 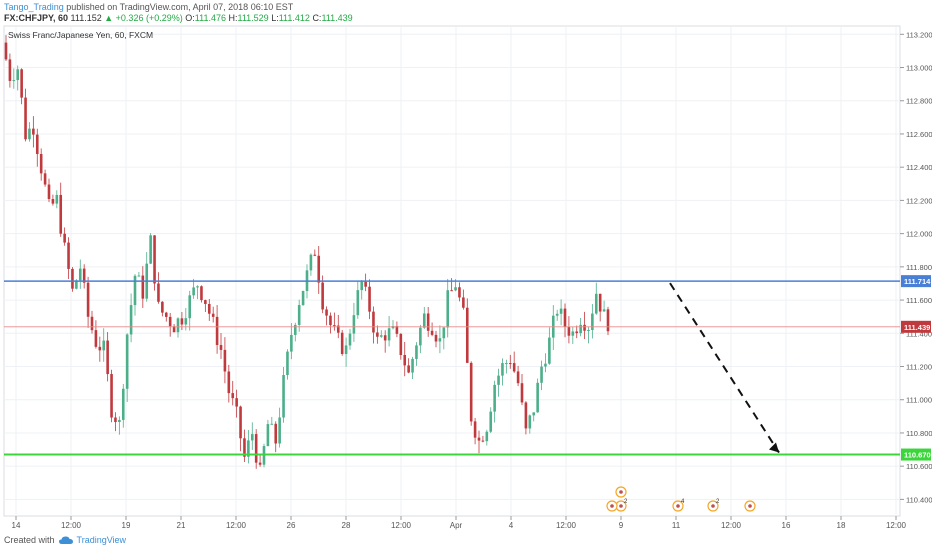 I want to click on x-tick-label: 11, so click(x=676, y=525).